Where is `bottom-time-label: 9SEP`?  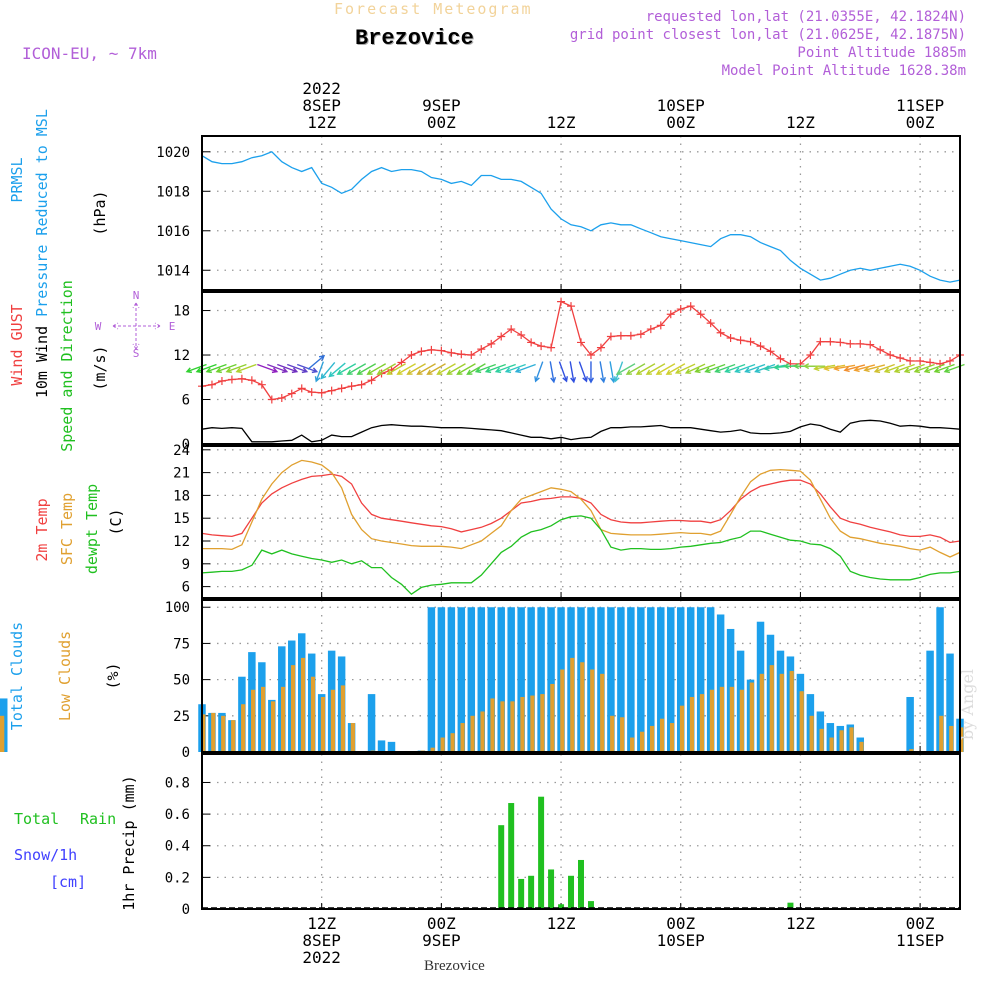
bottom-time-label: 9SEP is located at coordinates (441, 940).